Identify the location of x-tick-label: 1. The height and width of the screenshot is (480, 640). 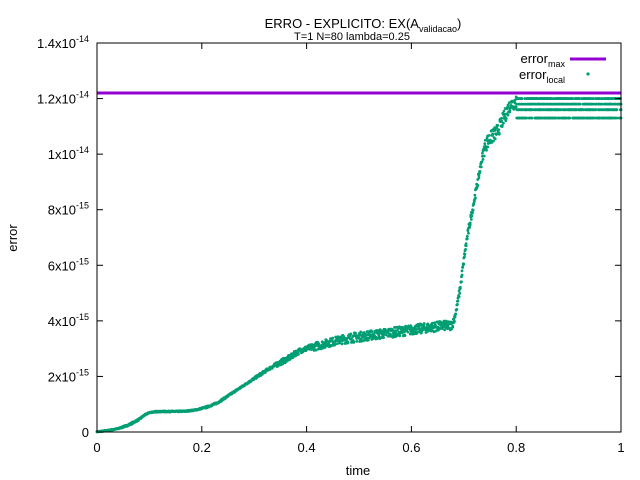
(620, 447).